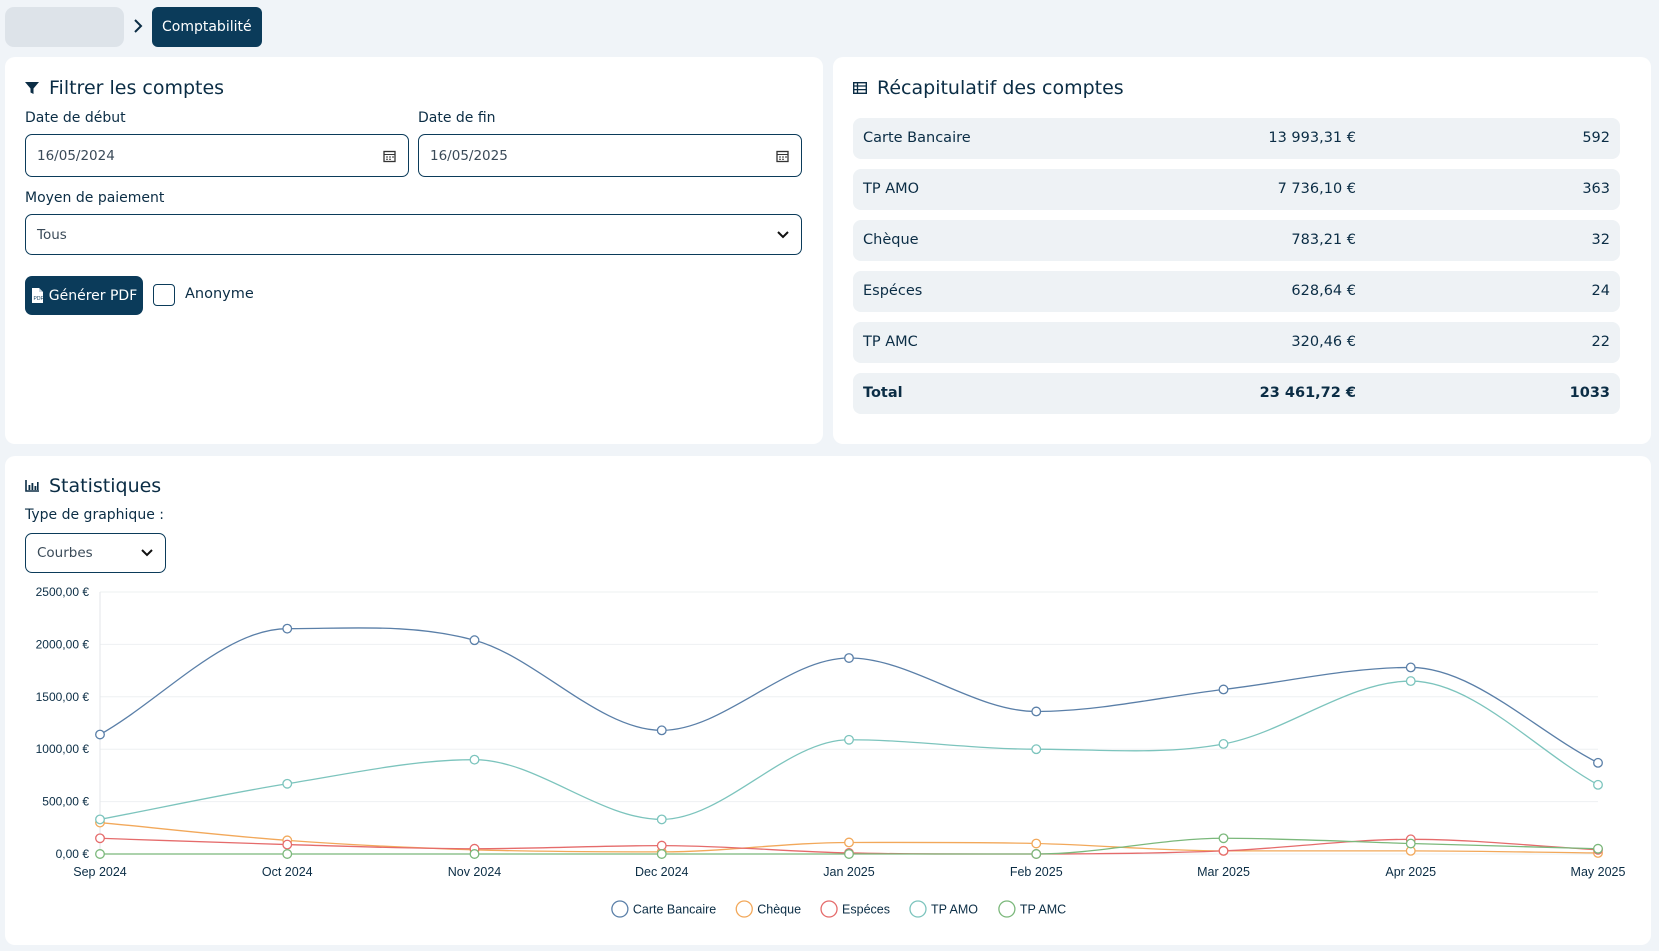  What do you see at coordinates (1600, 240) in the screenshot?
I see `summary-row-count: 32` at bounding box center [1600, 240].